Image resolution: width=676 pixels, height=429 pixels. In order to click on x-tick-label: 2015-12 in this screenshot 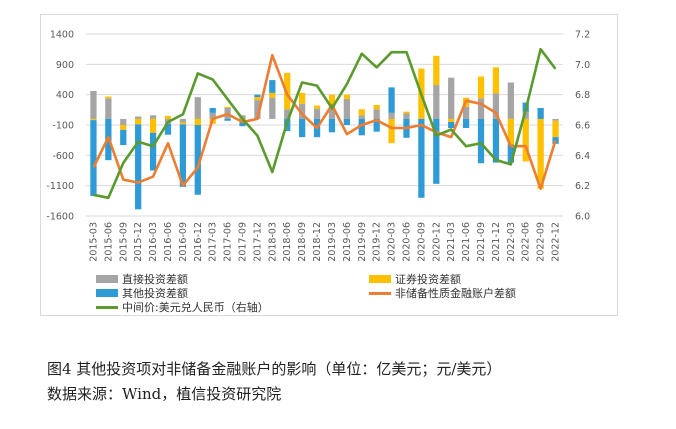, I will do `click(138, 242)`.